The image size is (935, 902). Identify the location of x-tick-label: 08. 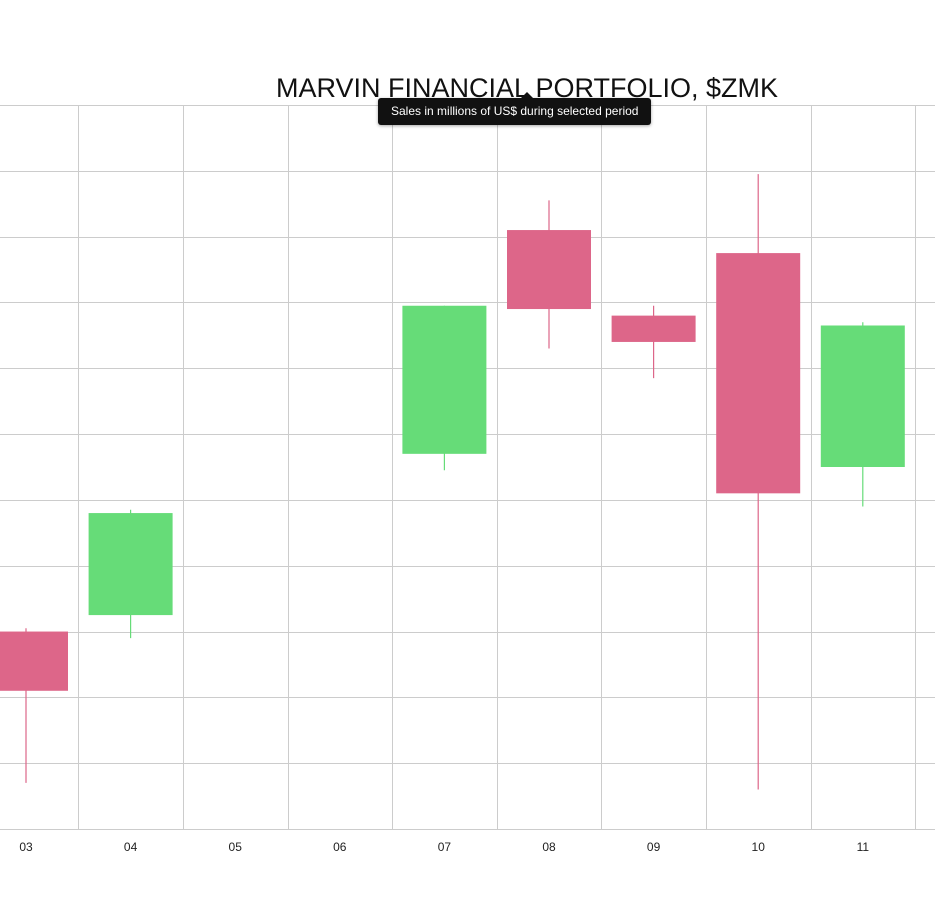
(549, 847).